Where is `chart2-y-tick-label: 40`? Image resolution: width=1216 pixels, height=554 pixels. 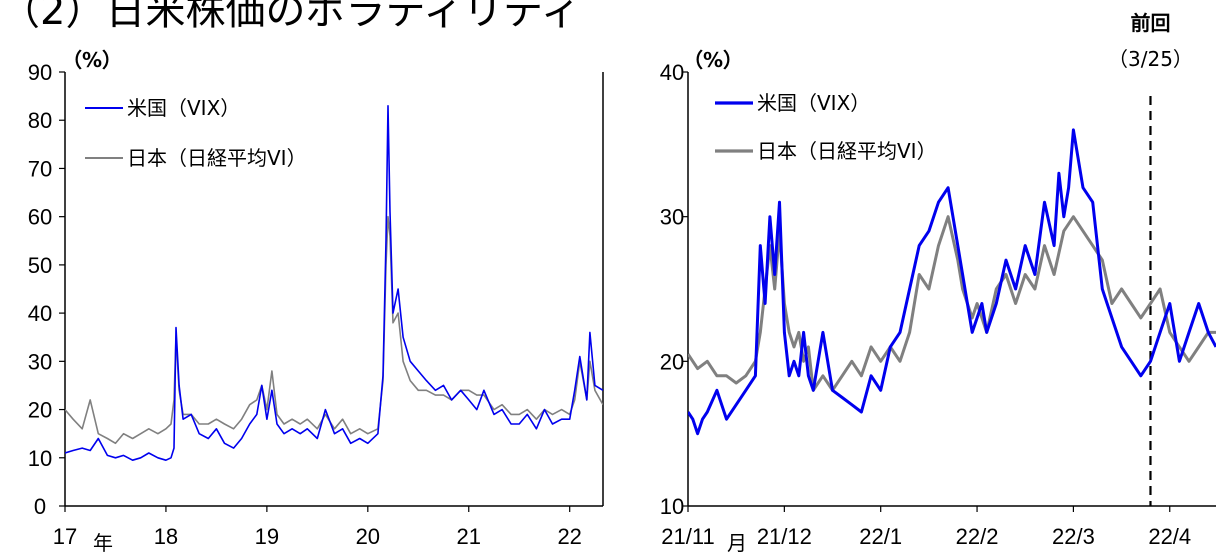 chart2-y-tick-label: 40 is located at coordinates (672, 72).